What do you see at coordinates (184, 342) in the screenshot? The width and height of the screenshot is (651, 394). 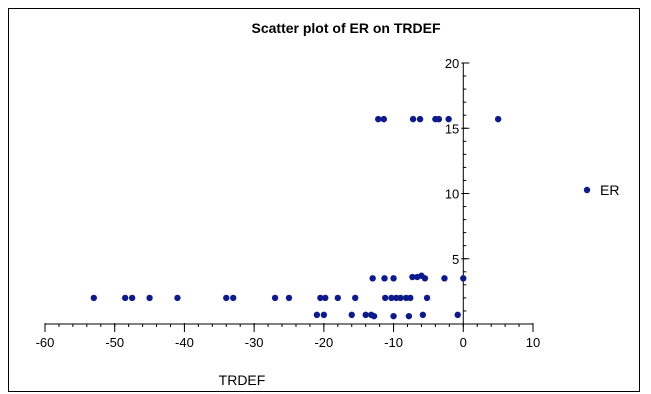 I see `x-tick-label: -40` at bounding box center [184, 342].